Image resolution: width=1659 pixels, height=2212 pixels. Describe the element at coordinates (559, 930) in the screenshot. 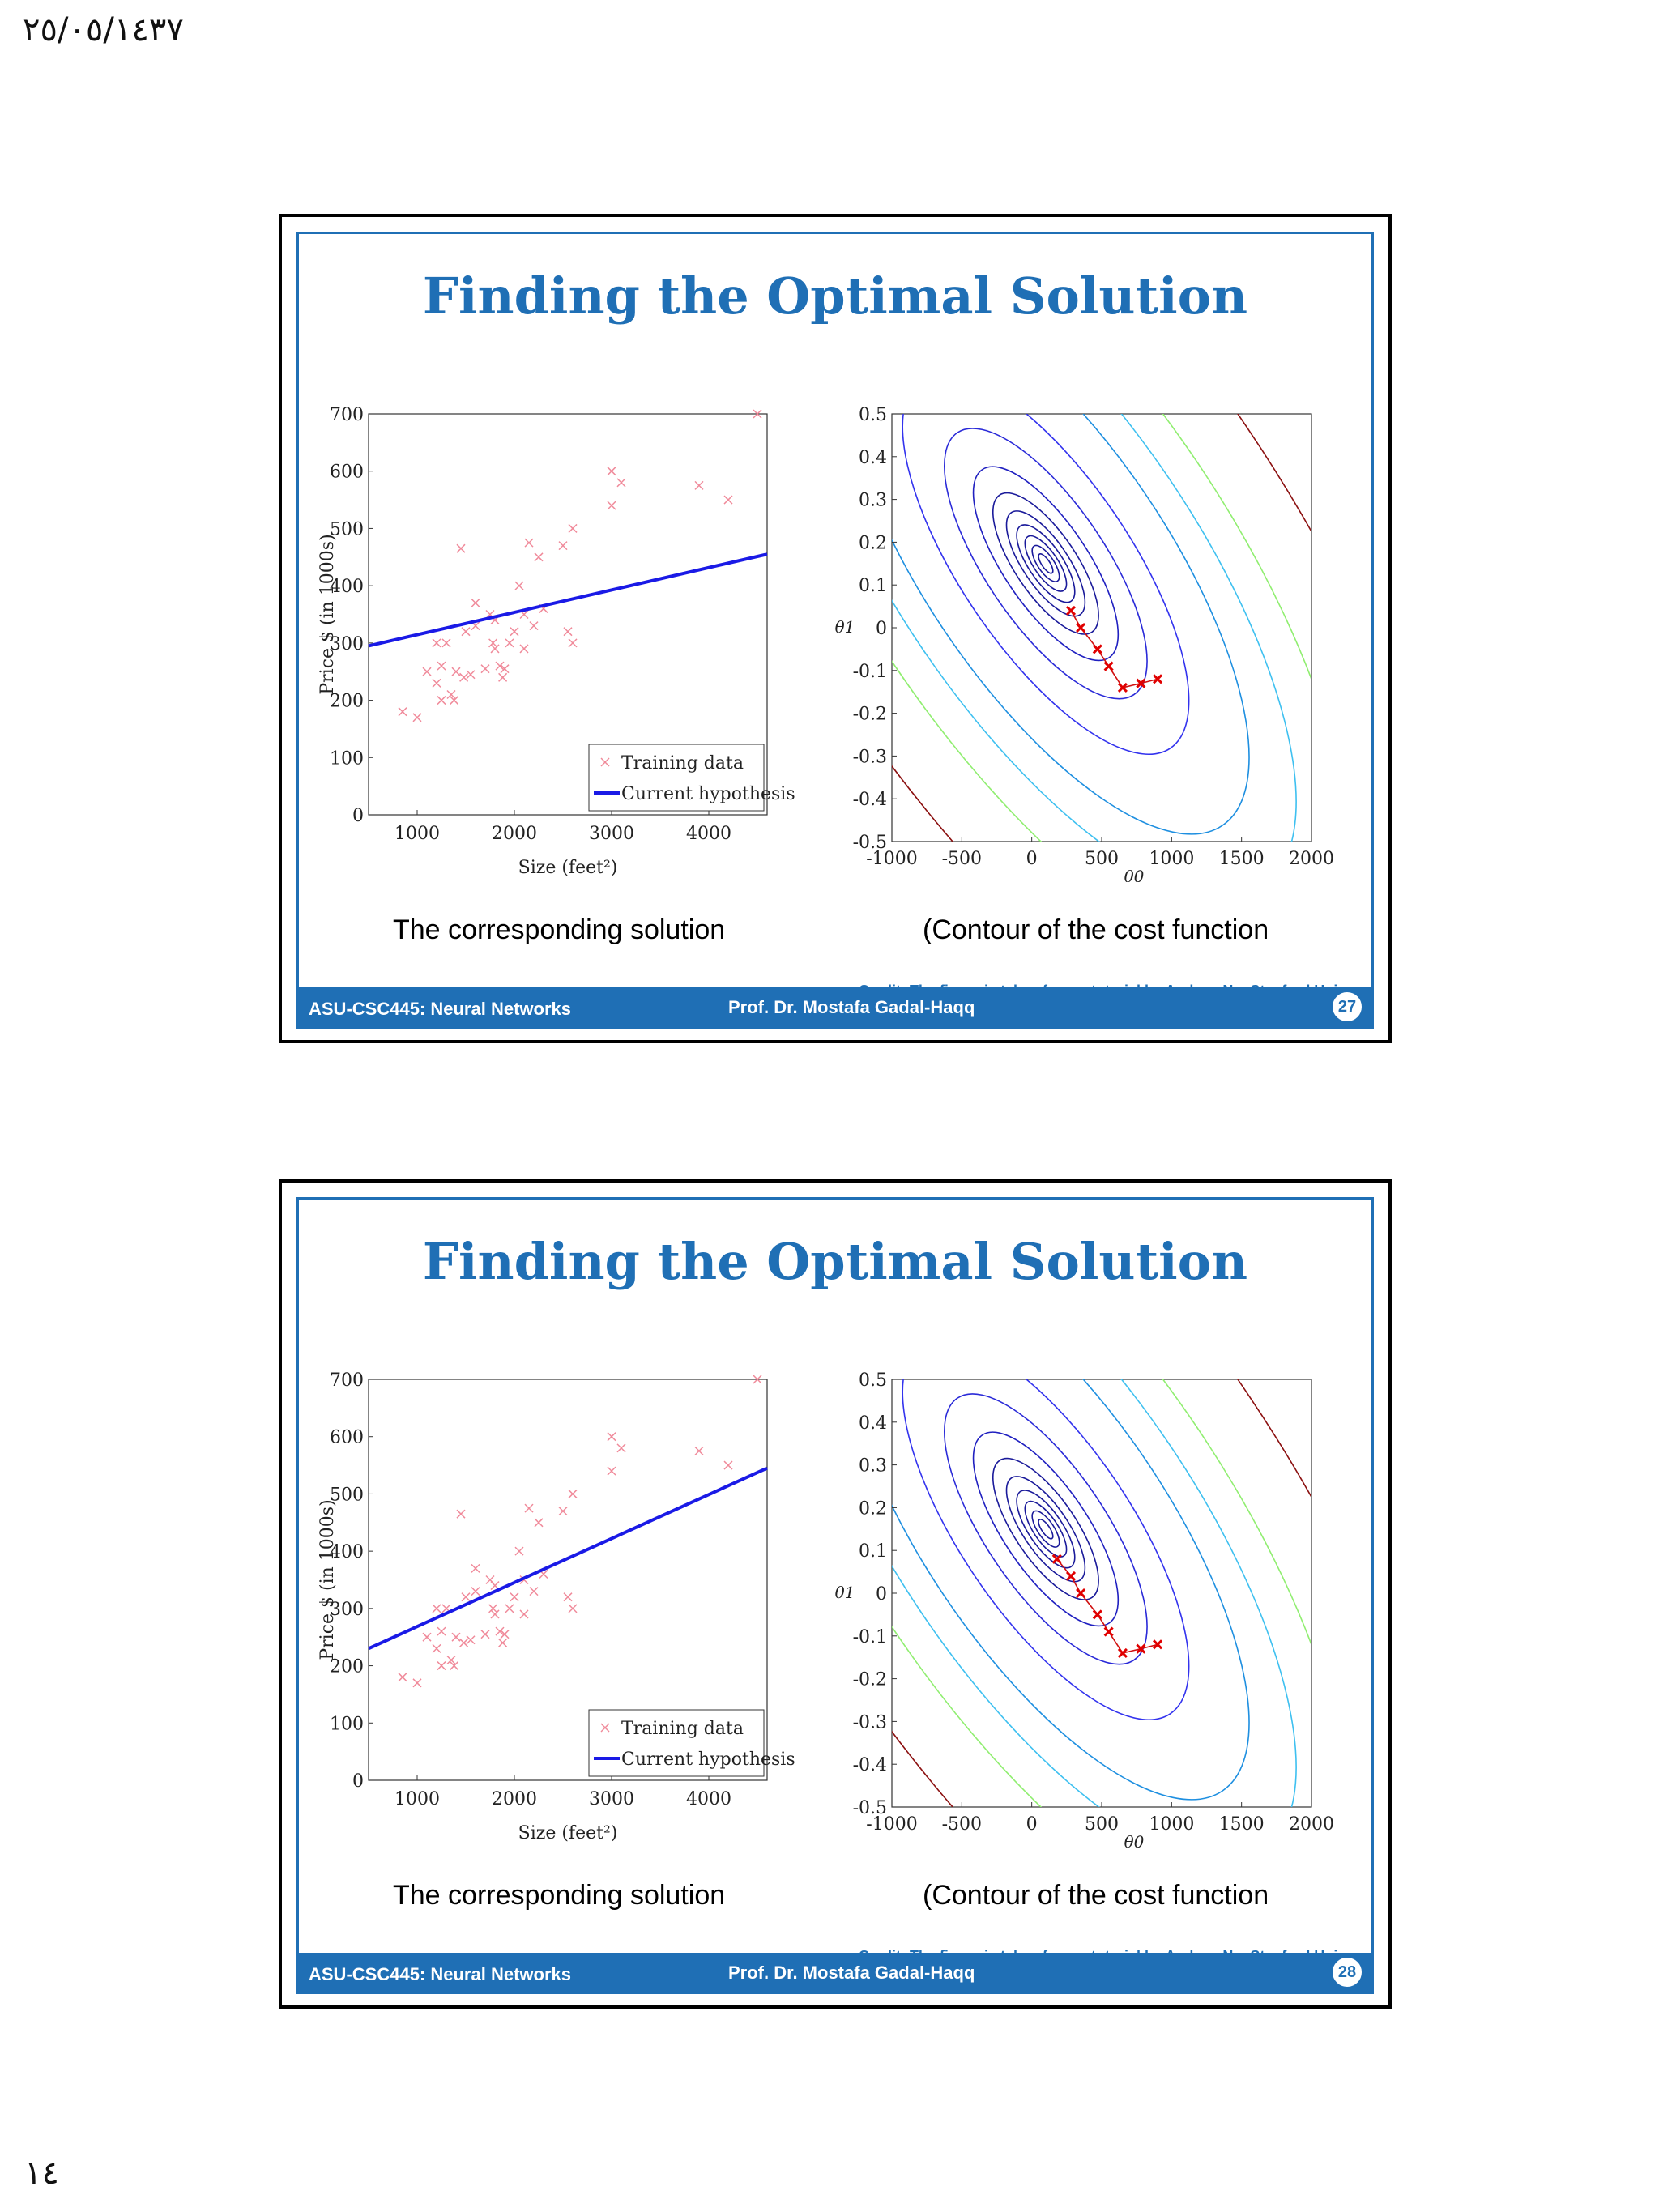

I see `caption-left: The corresponding solution` at that location.